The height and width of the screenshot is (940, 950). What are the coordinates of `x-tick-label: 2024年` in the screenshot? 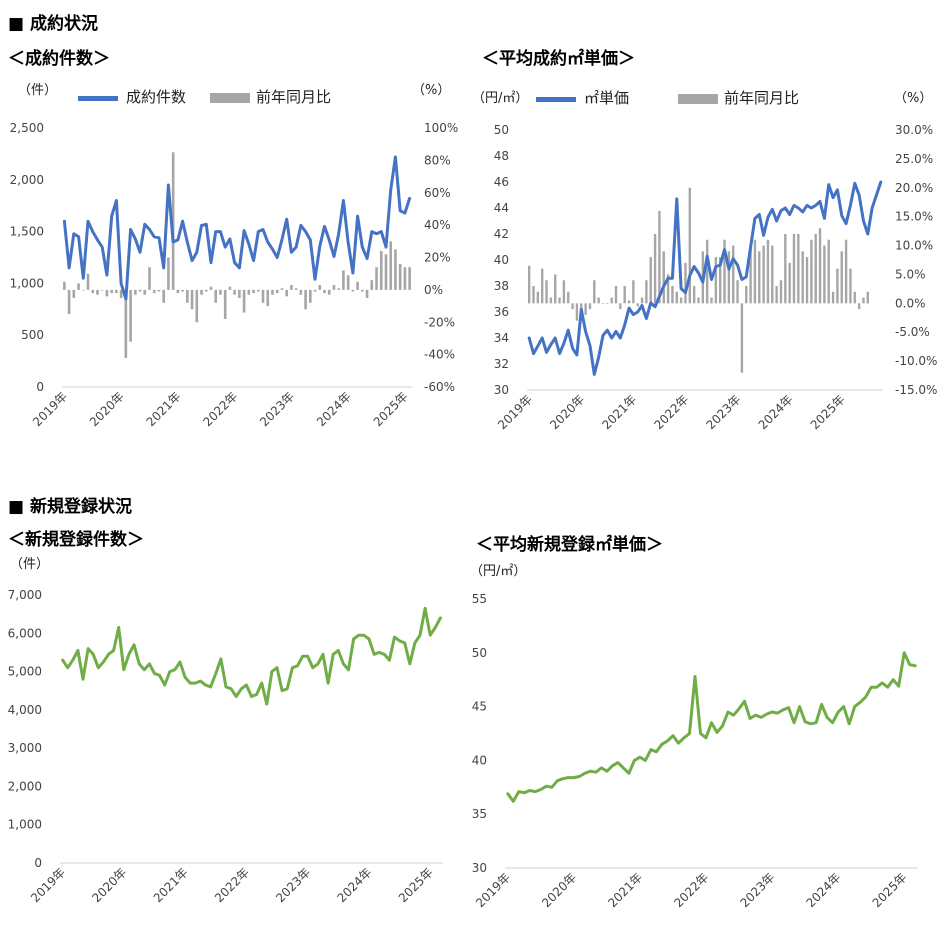 It's located at (776, 412).